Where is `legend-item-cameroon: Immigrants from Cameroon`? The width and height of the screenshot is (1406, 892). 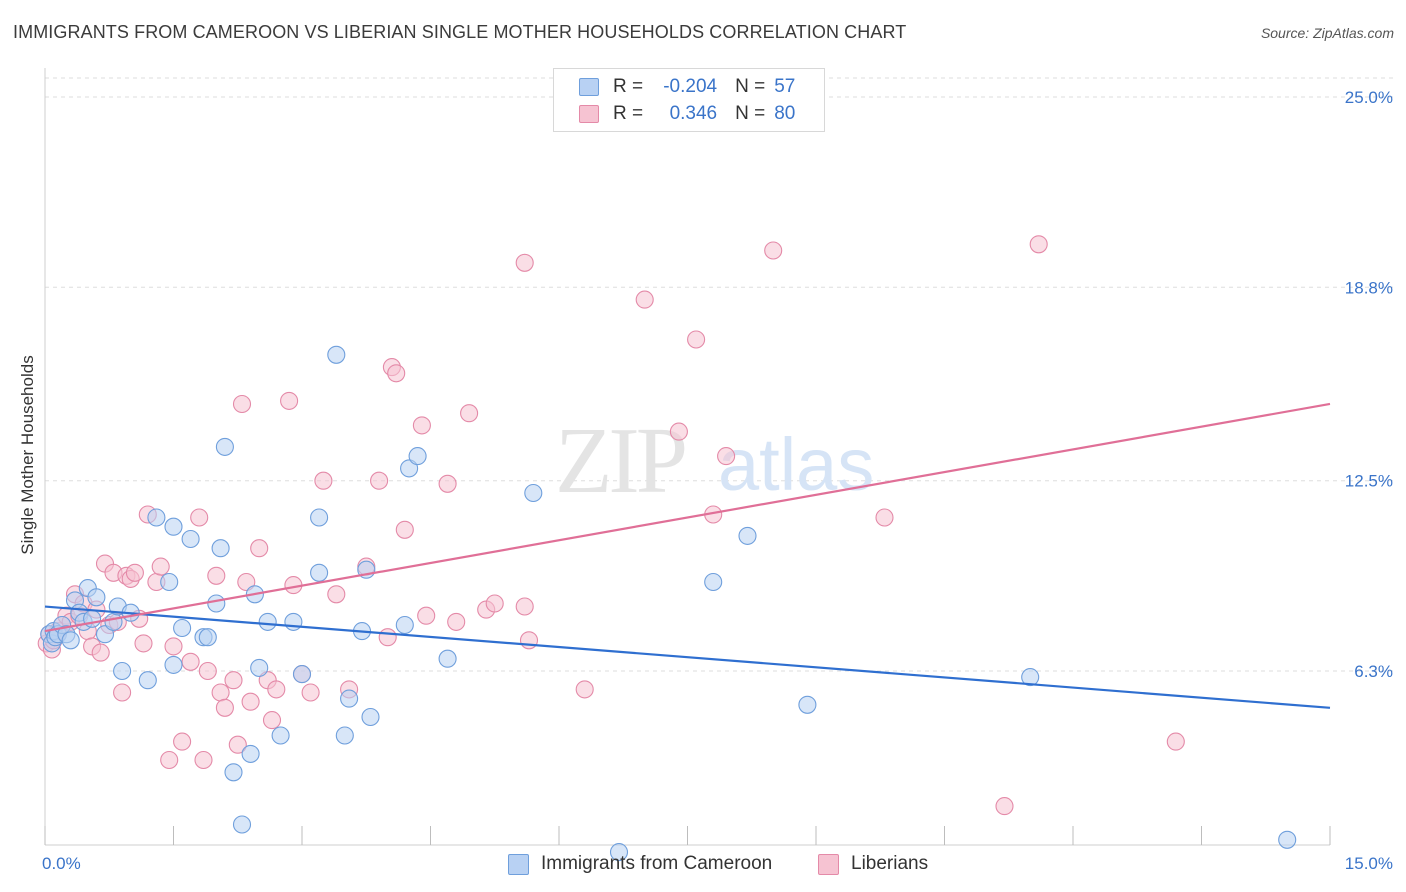
legend-item-cameroon: Immigrants from Cameroon is located at coordinates (640, 864).